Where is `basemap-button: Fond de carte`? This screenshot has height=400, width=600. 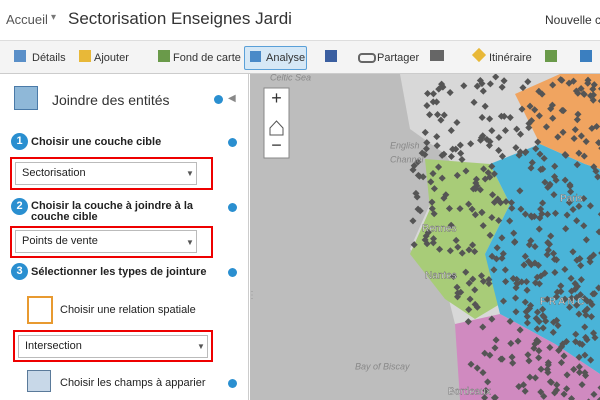 basemap-button: Fond de carte is located at coordinates (207, 58).